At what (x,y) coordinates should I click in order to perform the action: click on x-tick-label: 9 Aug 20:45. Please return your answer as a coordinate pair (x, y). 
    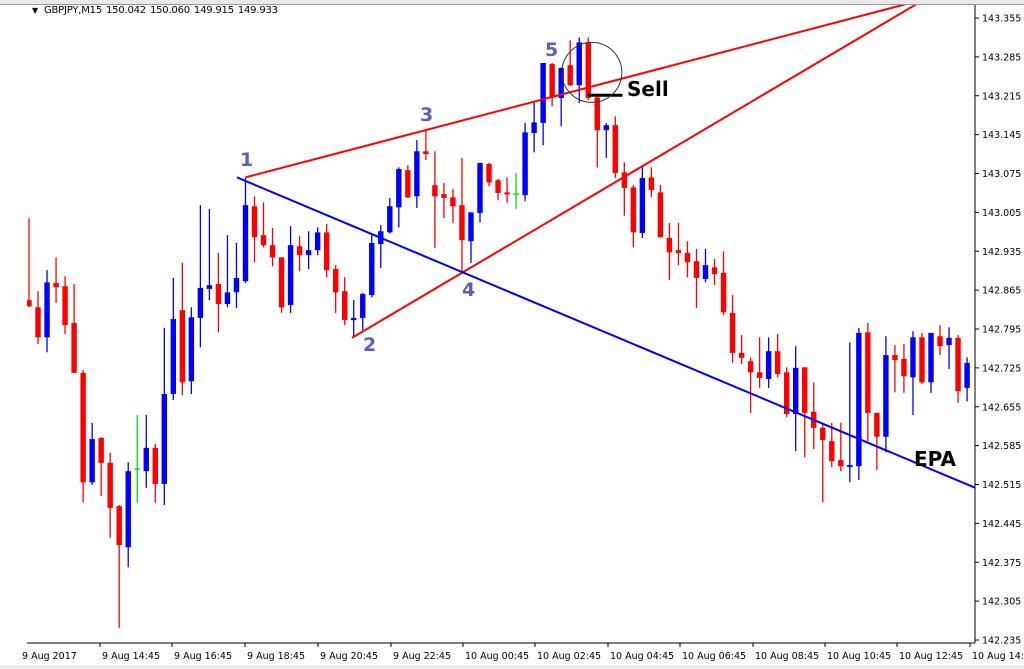
    Looking at the image, I should click on (349, 656).